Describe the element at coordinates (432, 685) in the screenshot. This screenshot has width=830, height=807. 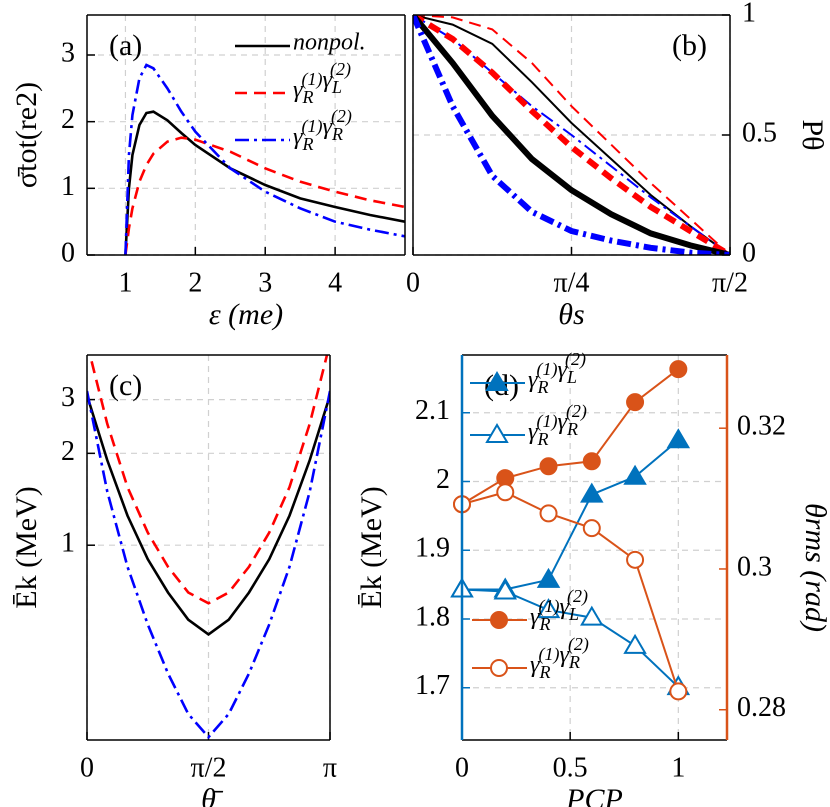
I see `y-tick-label: 1.7` at that location.